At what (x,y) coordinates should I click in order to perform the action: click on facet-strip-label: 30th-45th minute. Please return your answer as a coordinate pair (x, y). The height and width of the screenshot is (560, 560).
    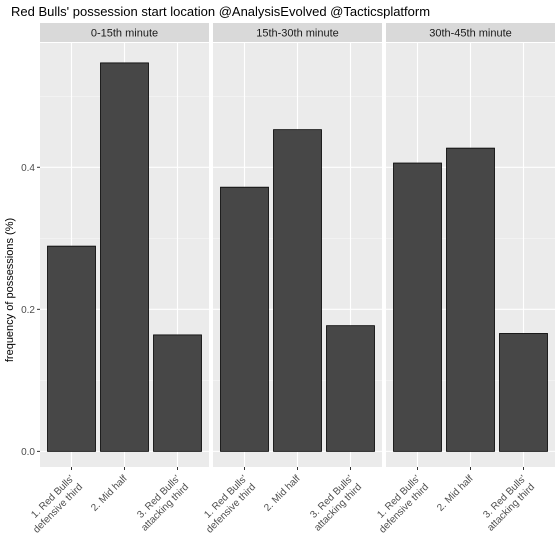
    Looking at the image, I should click on (470, 34).